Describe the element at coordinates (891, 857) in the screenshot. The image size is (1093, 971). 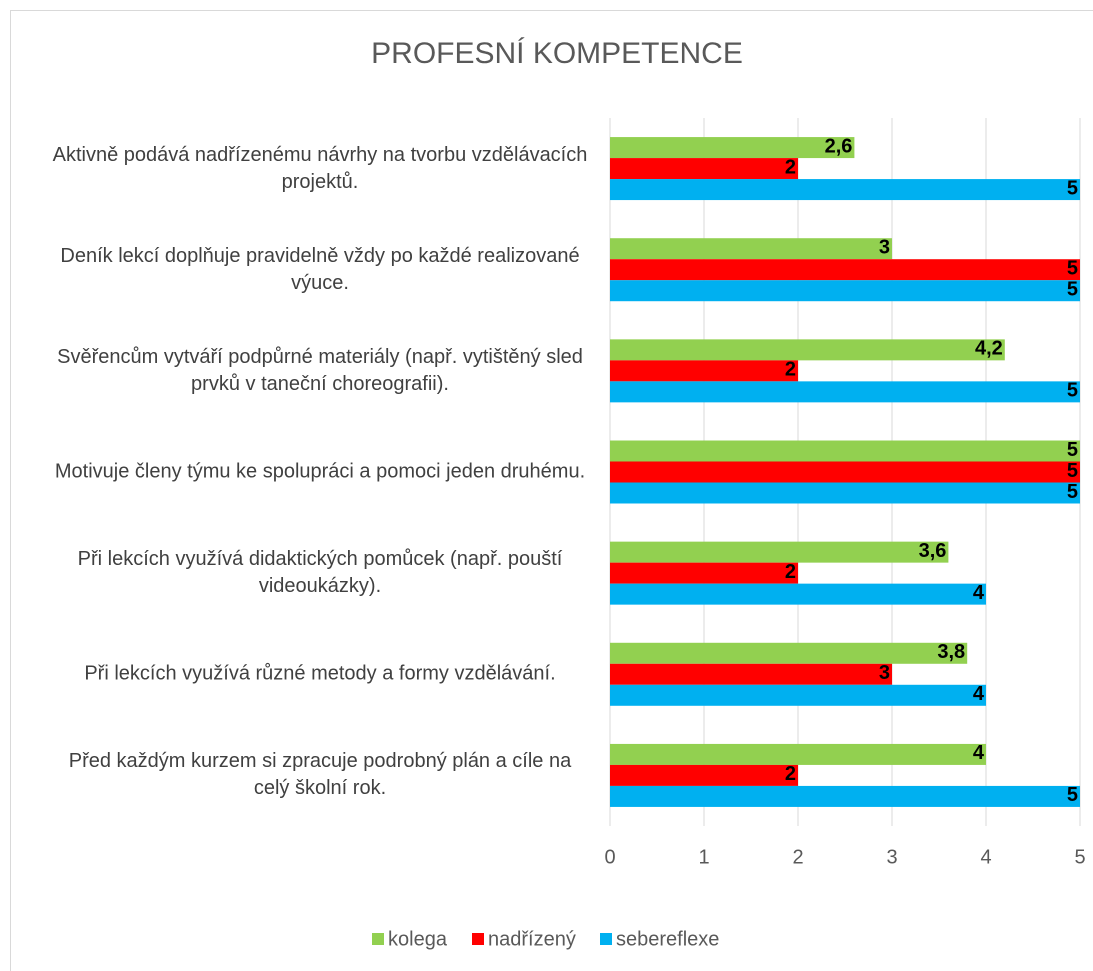
I see `x-tick-label: 3` at that location.